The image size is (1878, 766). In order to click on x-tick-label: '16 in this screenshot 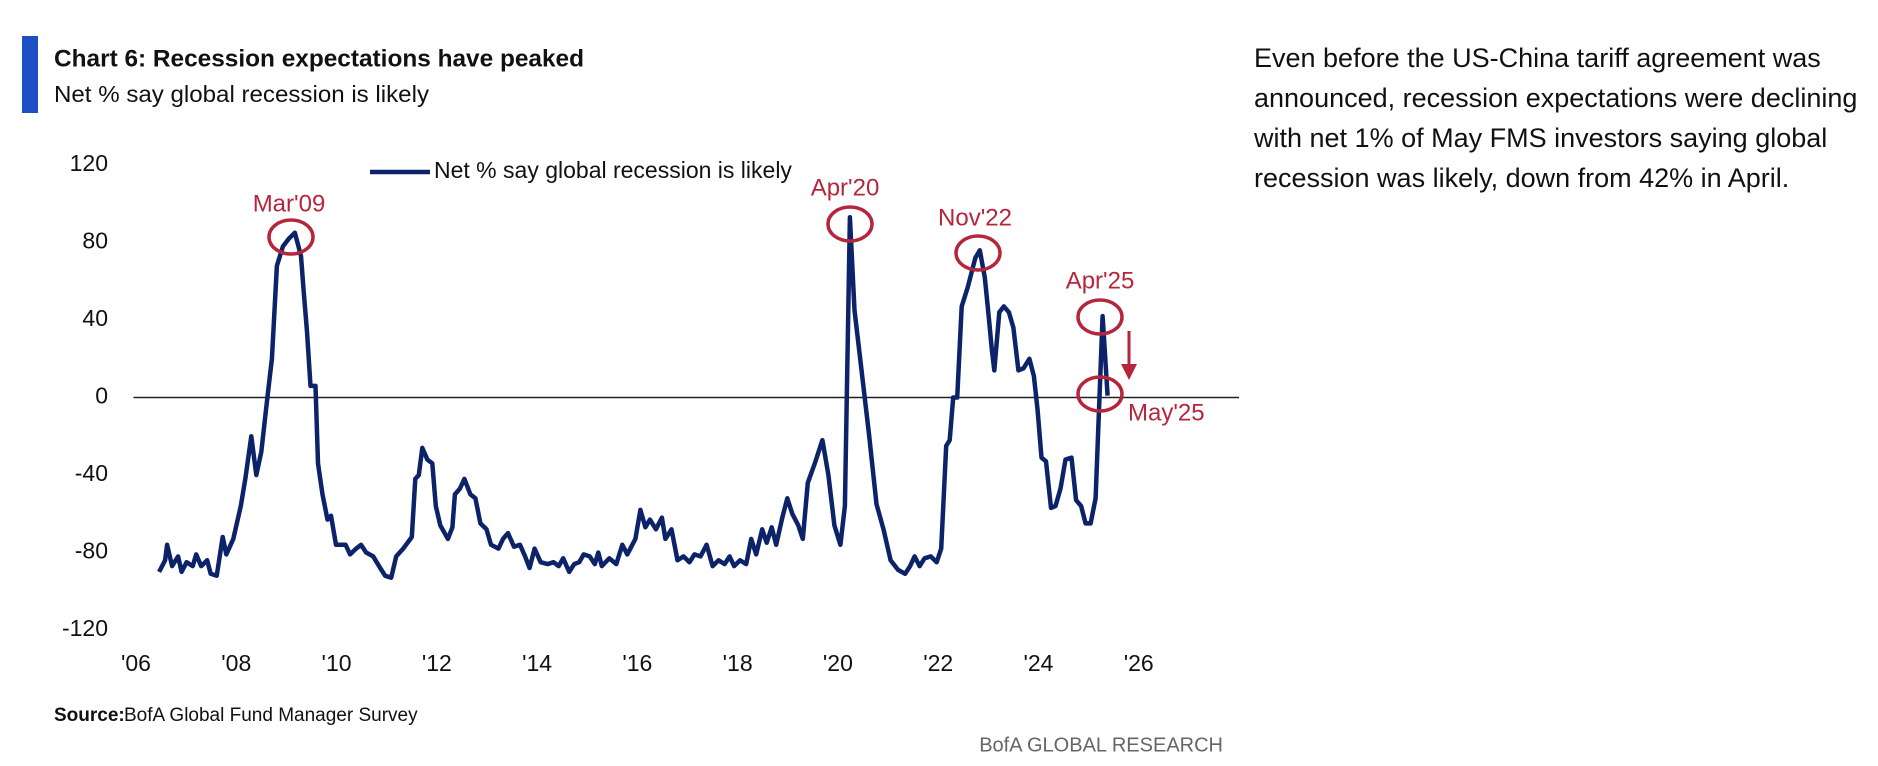, I will do `click(637, 663)`.